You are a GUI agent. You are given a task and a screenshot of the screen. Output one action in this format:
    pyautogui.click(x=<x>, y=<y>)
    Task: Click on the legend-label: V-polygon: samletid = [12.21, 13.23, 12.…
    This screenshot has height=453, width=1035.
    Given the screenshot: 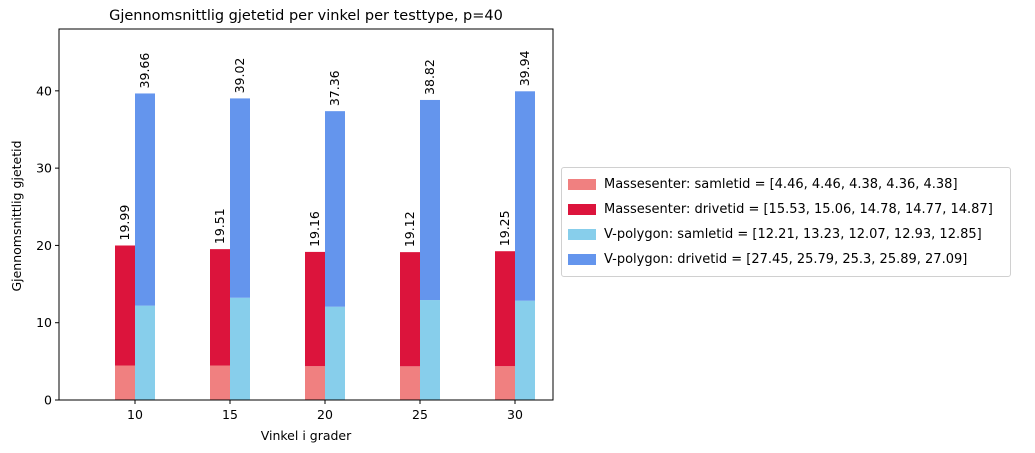 What is the action you would take?
    pyautogui.click(x=793, y=234)
    